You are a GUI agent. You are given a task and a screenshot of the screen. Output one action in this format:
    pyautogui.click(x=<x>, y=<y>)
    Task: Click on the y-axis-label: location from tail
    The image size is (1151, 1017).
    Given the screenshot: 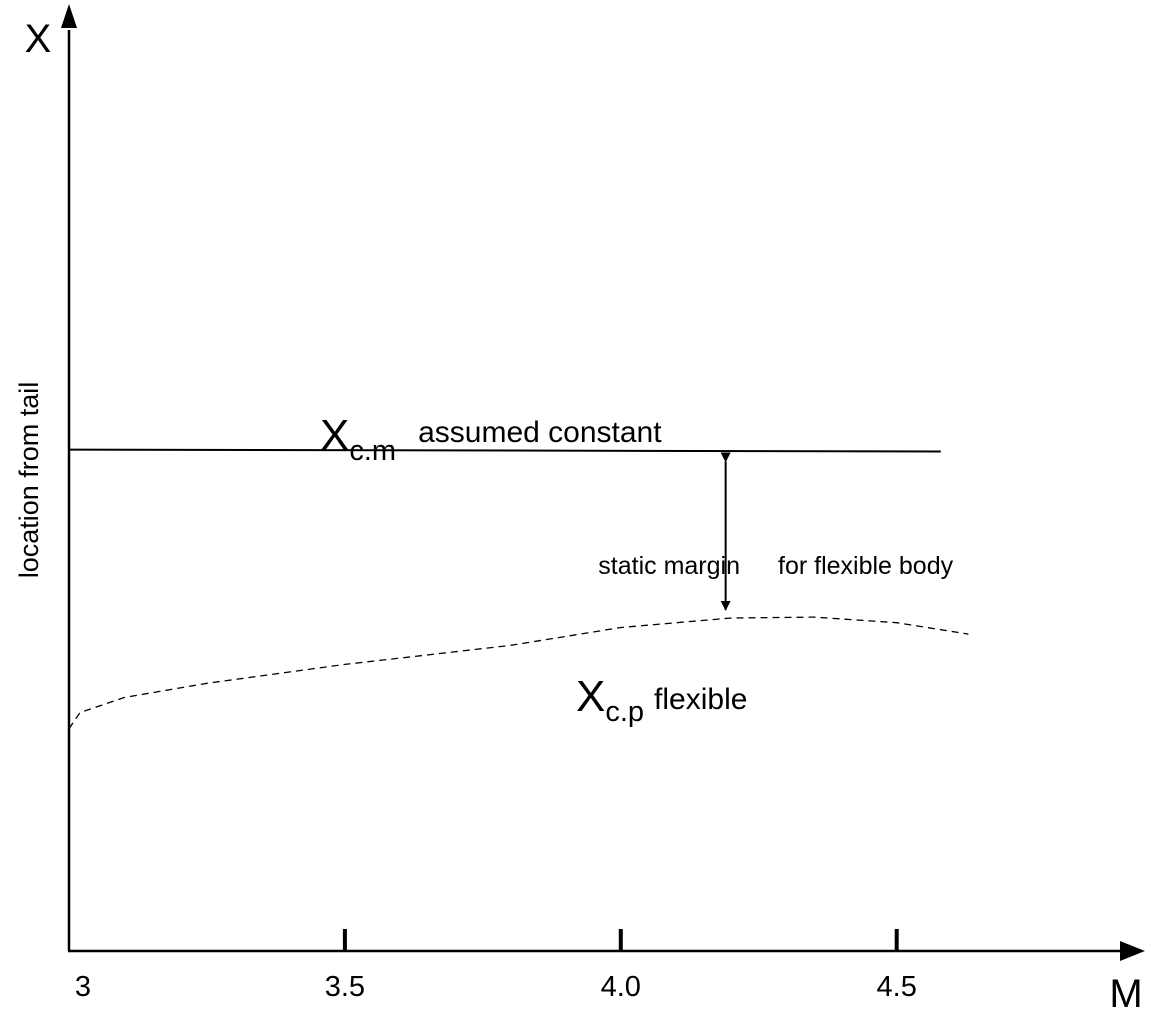 What is the action you would take?
    pyautogui.click(x=29, y=480)
    